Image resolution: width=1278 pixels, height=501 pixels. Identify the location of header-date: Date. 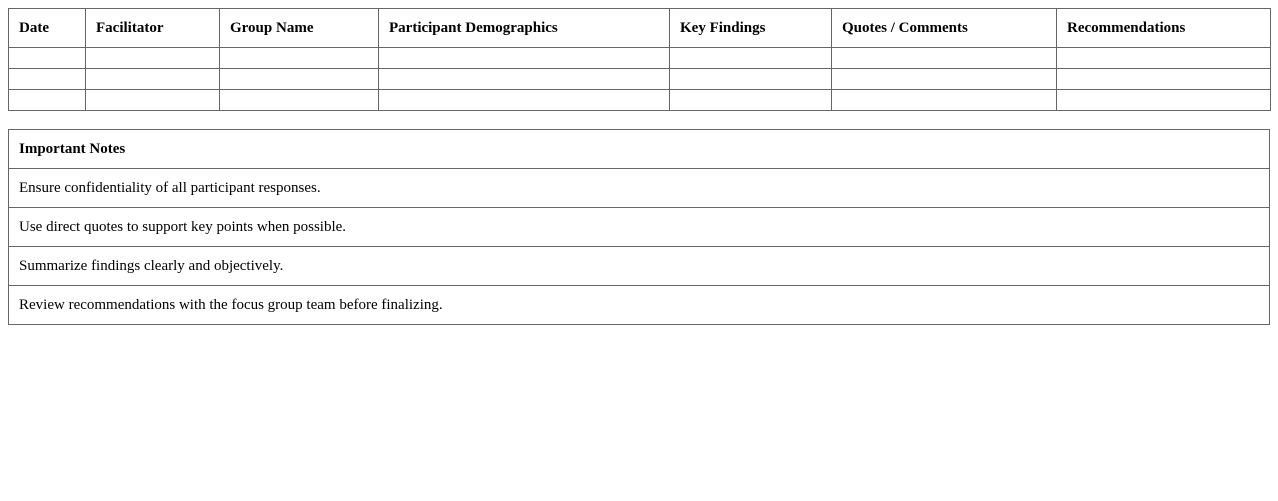
(47, 28).